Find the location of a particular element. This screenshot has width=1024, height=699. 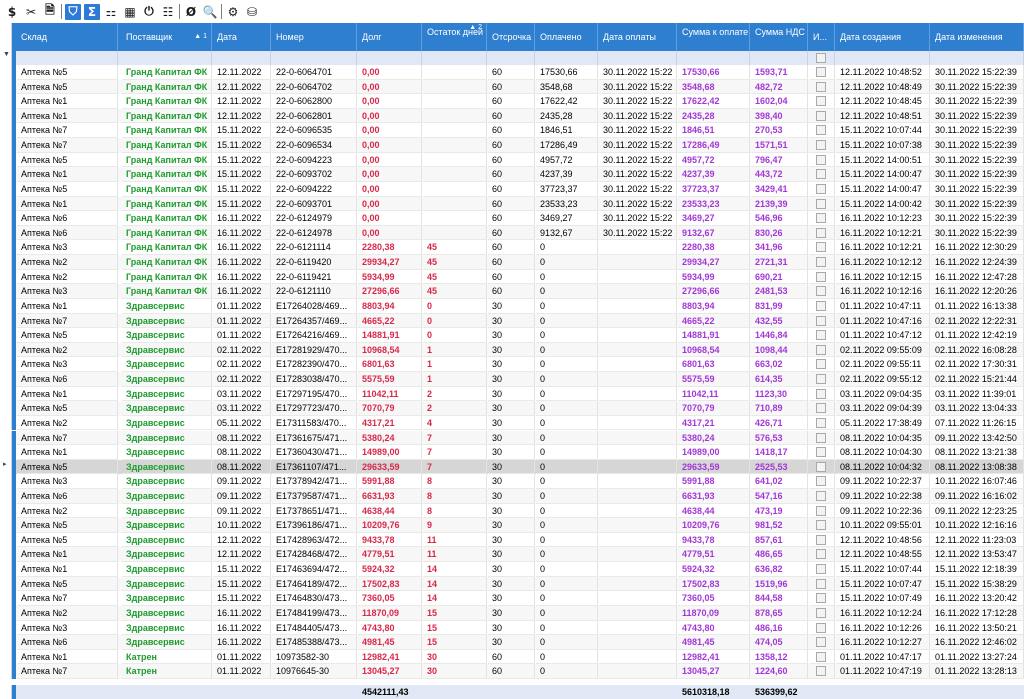

filter-row: ▼ is located at coordinates (512, 58).